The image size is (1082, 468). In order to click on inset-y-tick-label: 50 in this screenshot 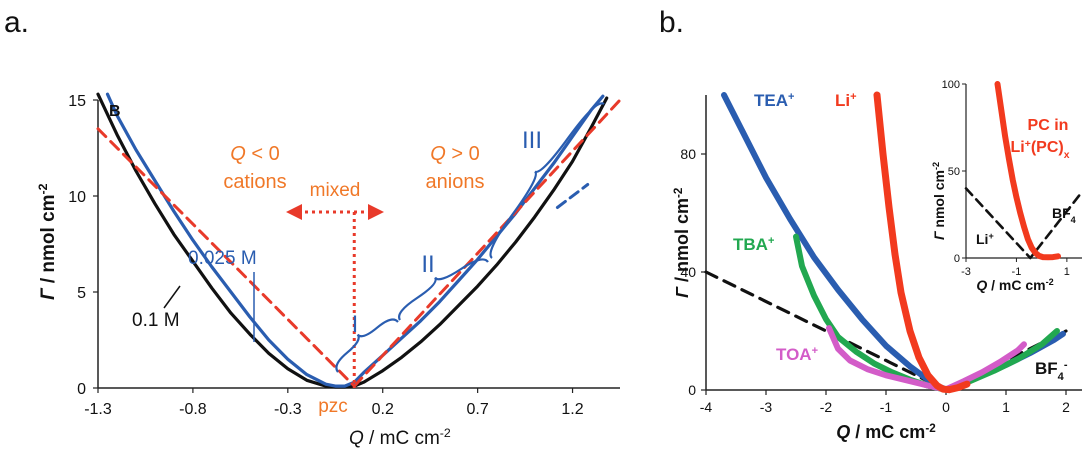, I will do `click(954, 172)`.